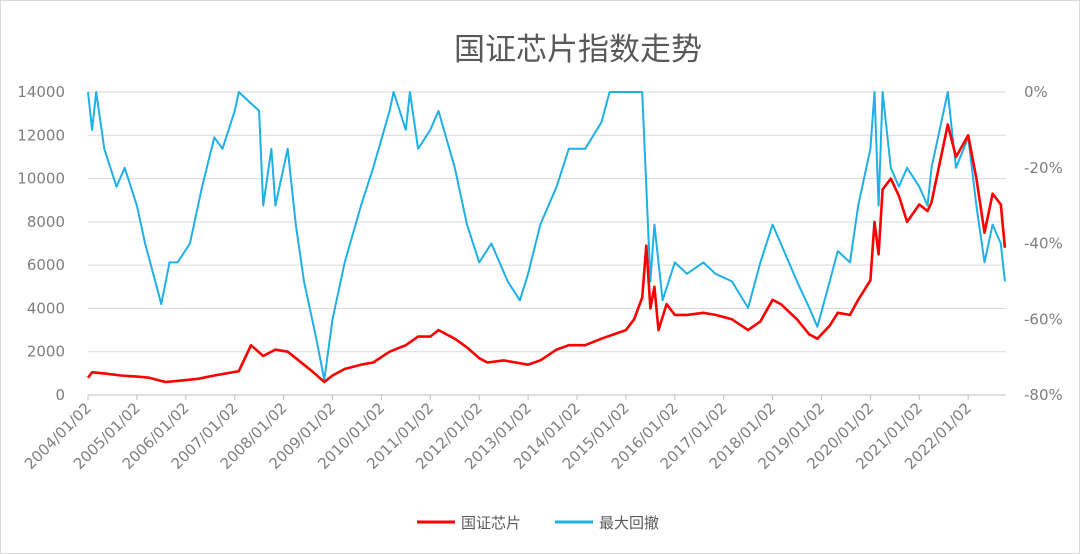 The height and width of the screenshot is (554, 1080). Describe the element at coordinates (41, 135) in the screenshot. I see `y-left-tick-label: 12000` at that location.